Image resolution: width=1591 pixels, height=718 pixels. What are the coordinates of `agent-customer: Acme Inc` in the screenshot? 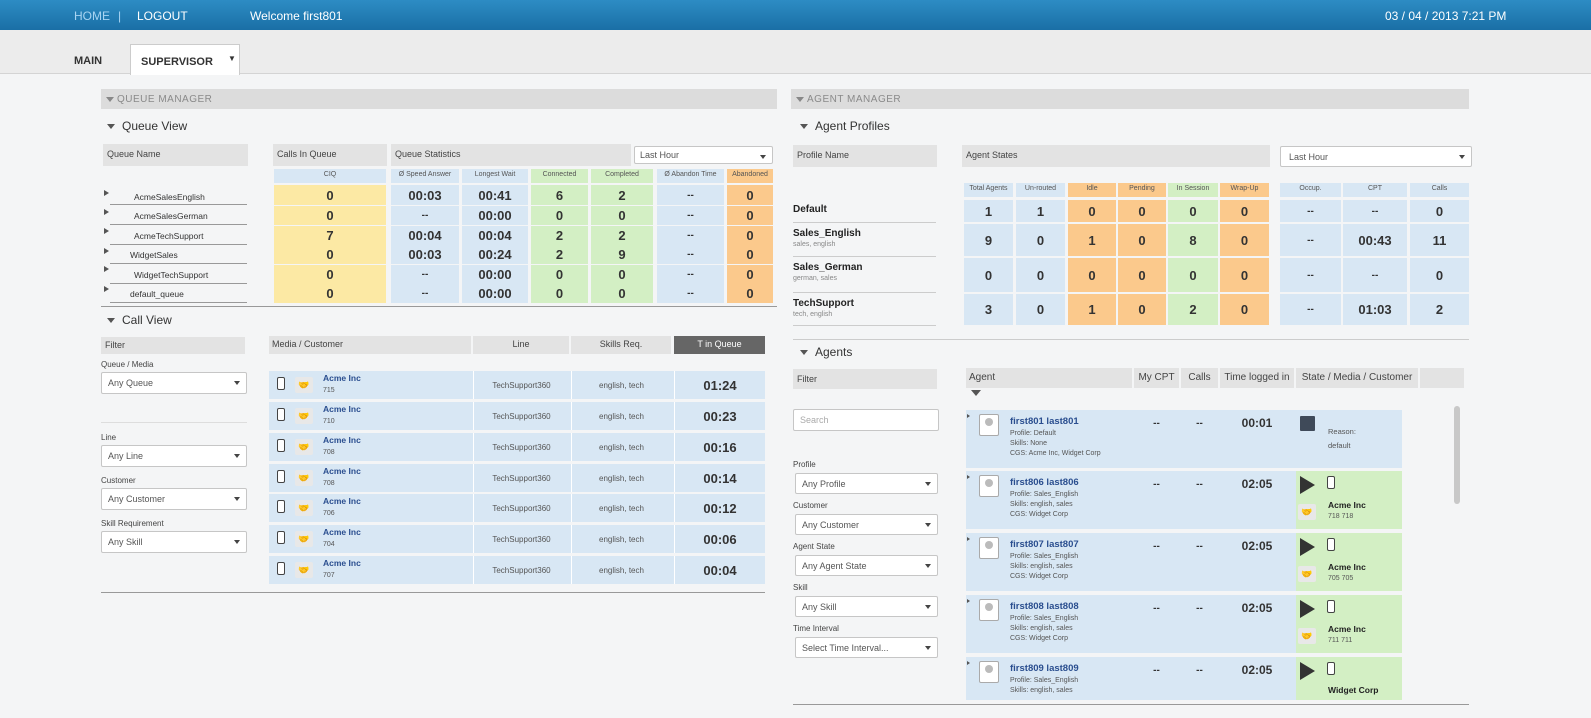 It's located at (1347, 567).